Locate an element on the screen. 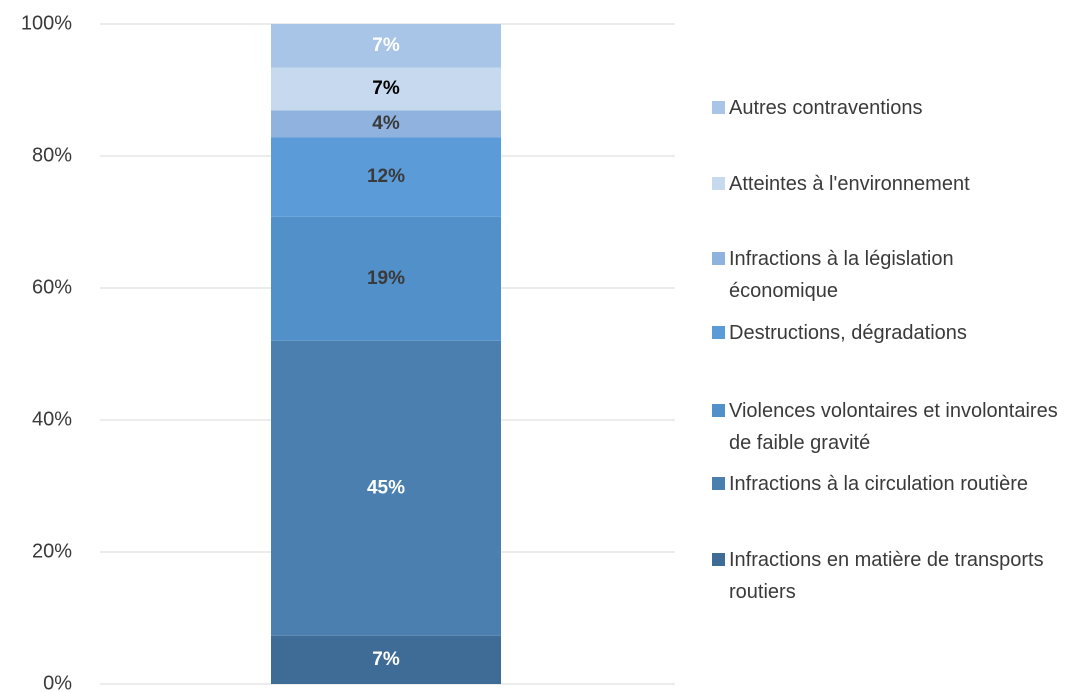 This screenshot has height=693, width=1075. data-label: 19% is located at coordinates (386, 278).